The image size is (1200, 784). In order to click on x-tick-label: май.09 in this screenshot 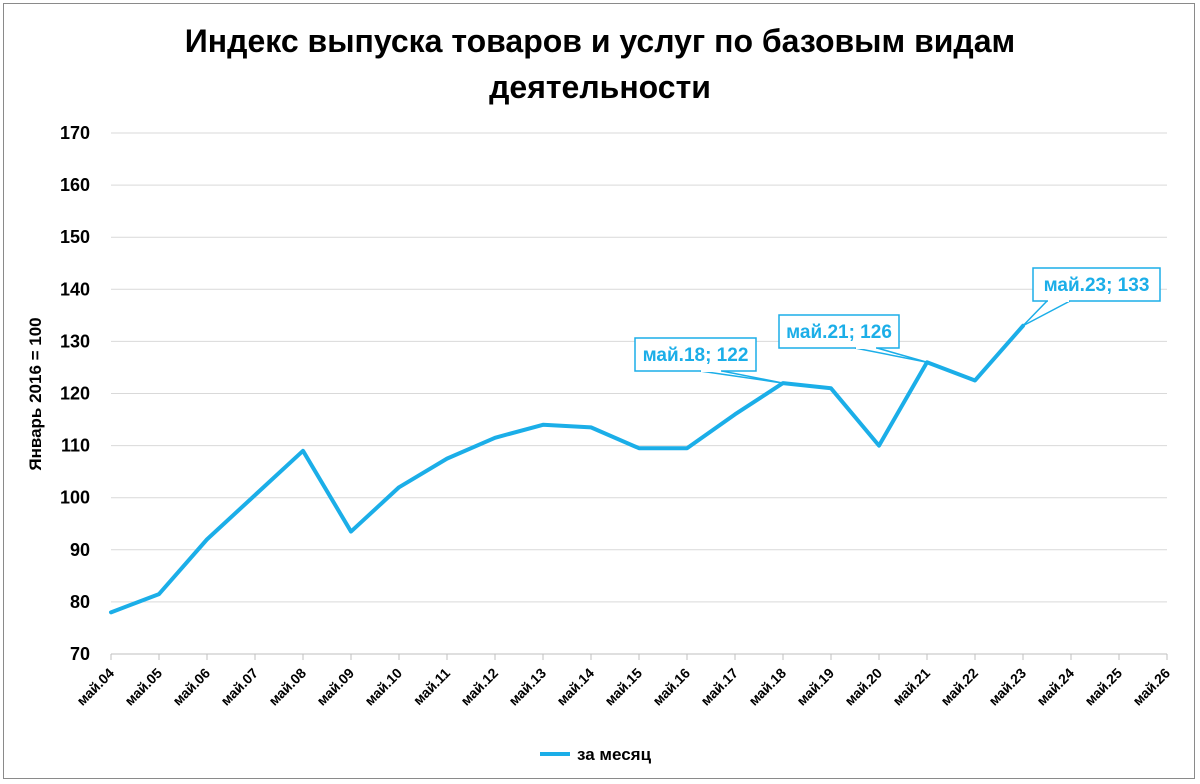, I will do `click(335, 687)`.